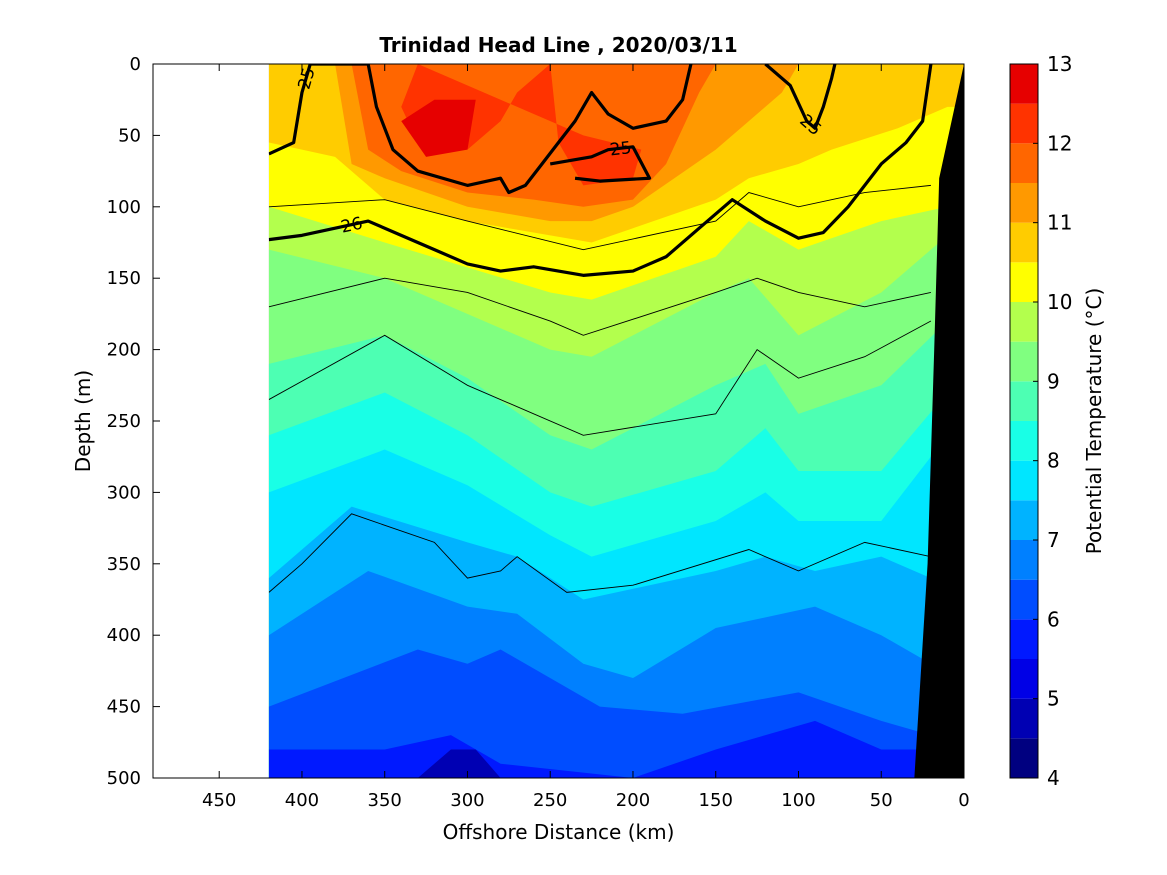 This screenshot has height=875, width=1167. I want to click on x-tick-label: 300, so click(467, 800).